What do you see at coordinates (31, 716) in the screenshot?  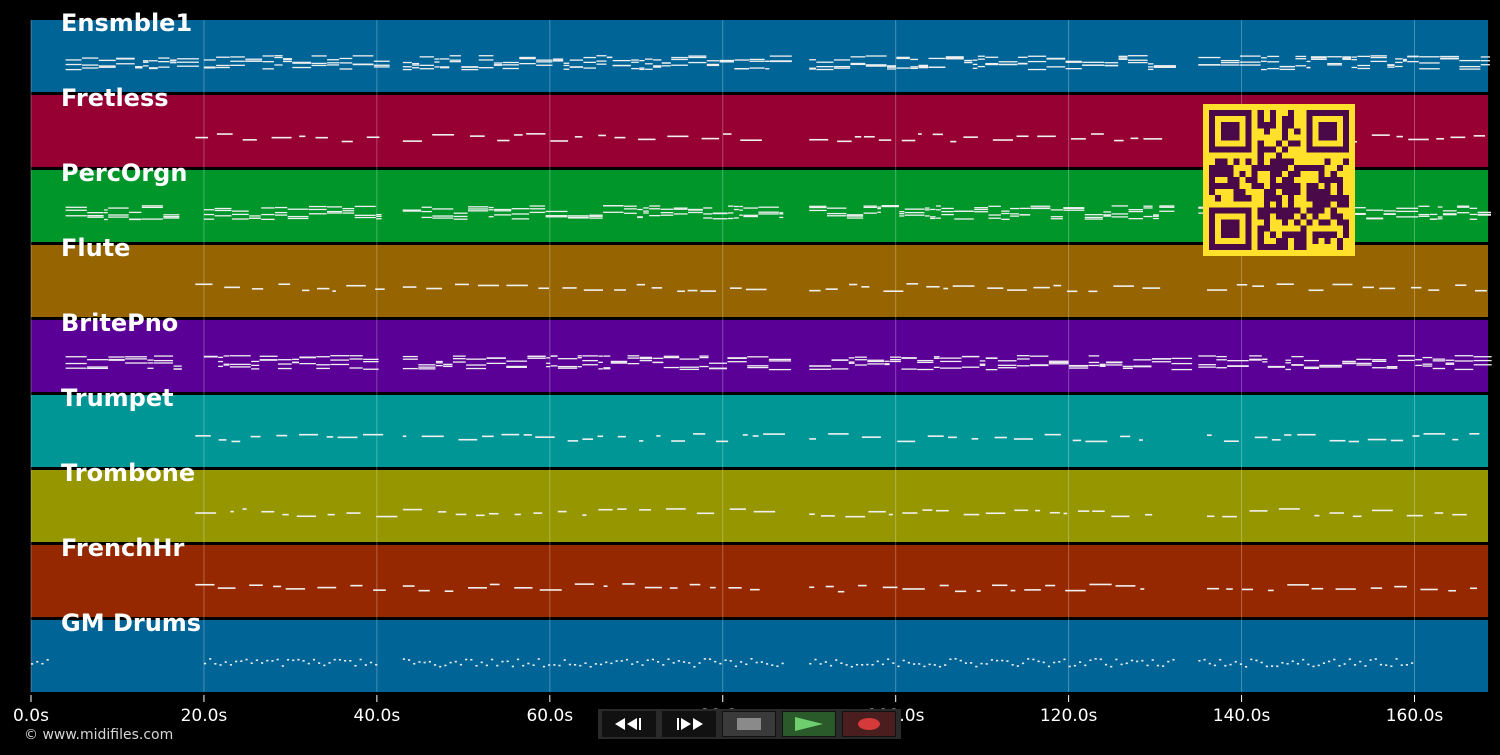 I see `axis-tick-label: 0.0s` at bounding box center [31, 716].